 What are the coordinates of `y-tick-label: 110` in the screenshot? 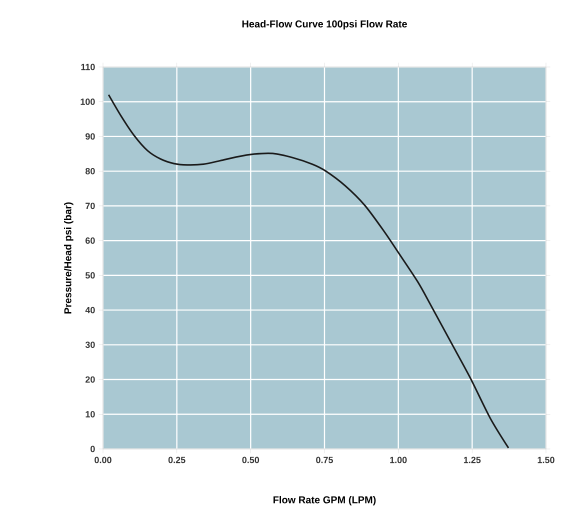 It's located at (88, 67).